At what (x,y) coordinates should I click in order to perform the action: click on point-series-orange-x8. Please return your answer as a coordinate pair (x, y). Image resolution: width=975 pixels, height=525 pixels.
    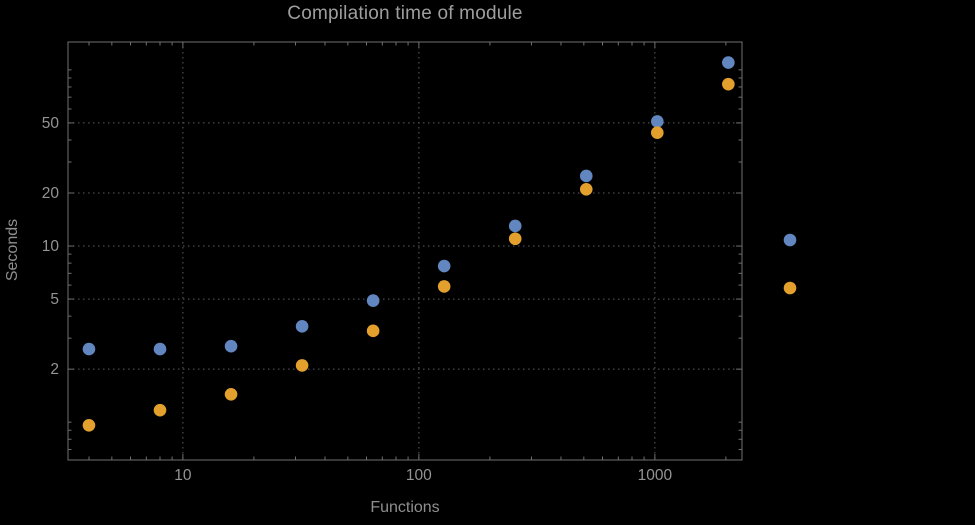
    Looking at the image, I should click on (160, 410).